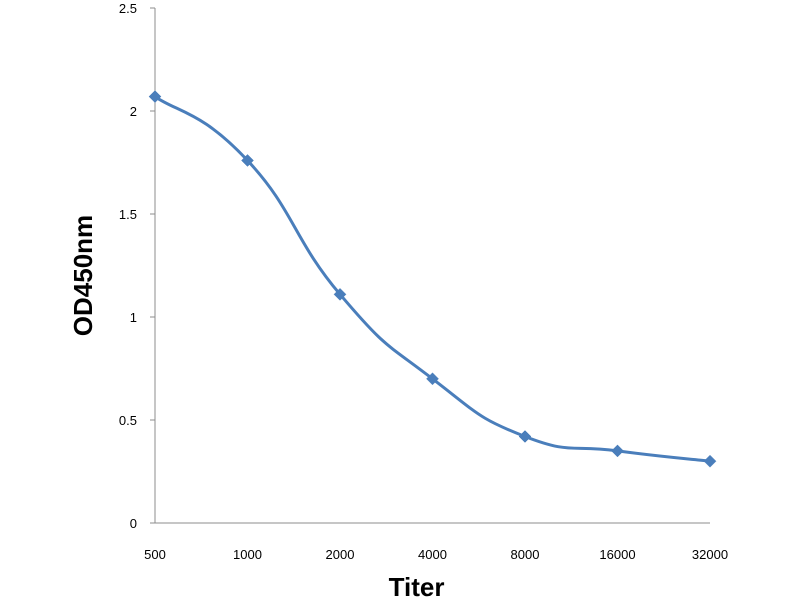 The width and height of the screenshot is (800, 600). Describe the element at coordinates (128, 8) in the screenshot. I see `y-tick-label: 2.5` at that location.